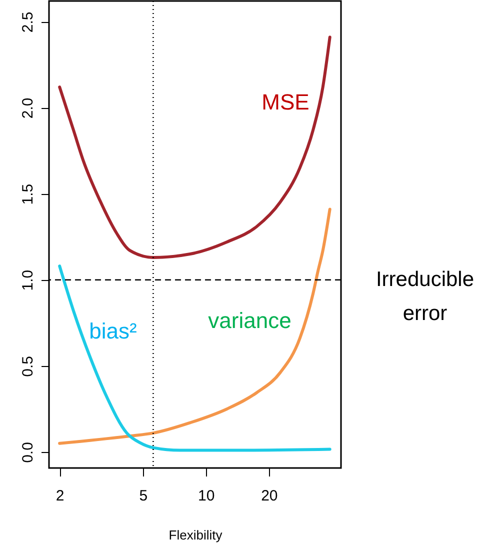 This screenshot has width=493, height=555. I want to click on ref-line-label: Irreducible error, so click(425, 296).